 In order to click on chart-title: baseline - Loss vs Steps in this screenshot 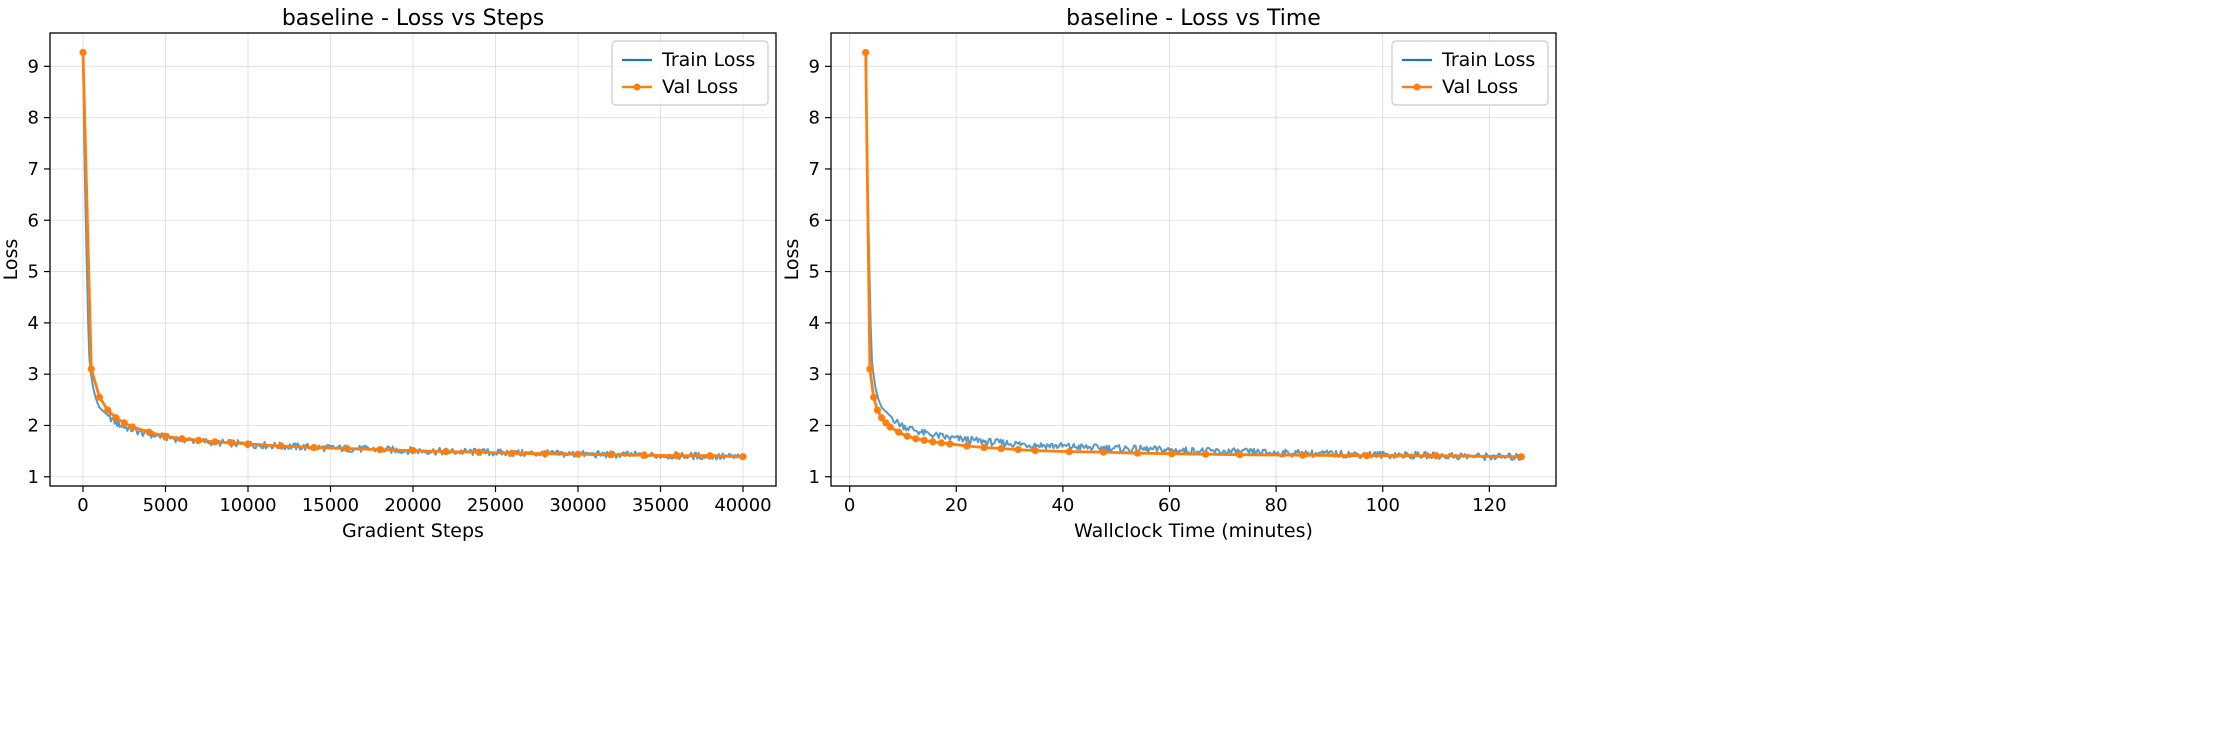, I will do `click(413, 18)`.